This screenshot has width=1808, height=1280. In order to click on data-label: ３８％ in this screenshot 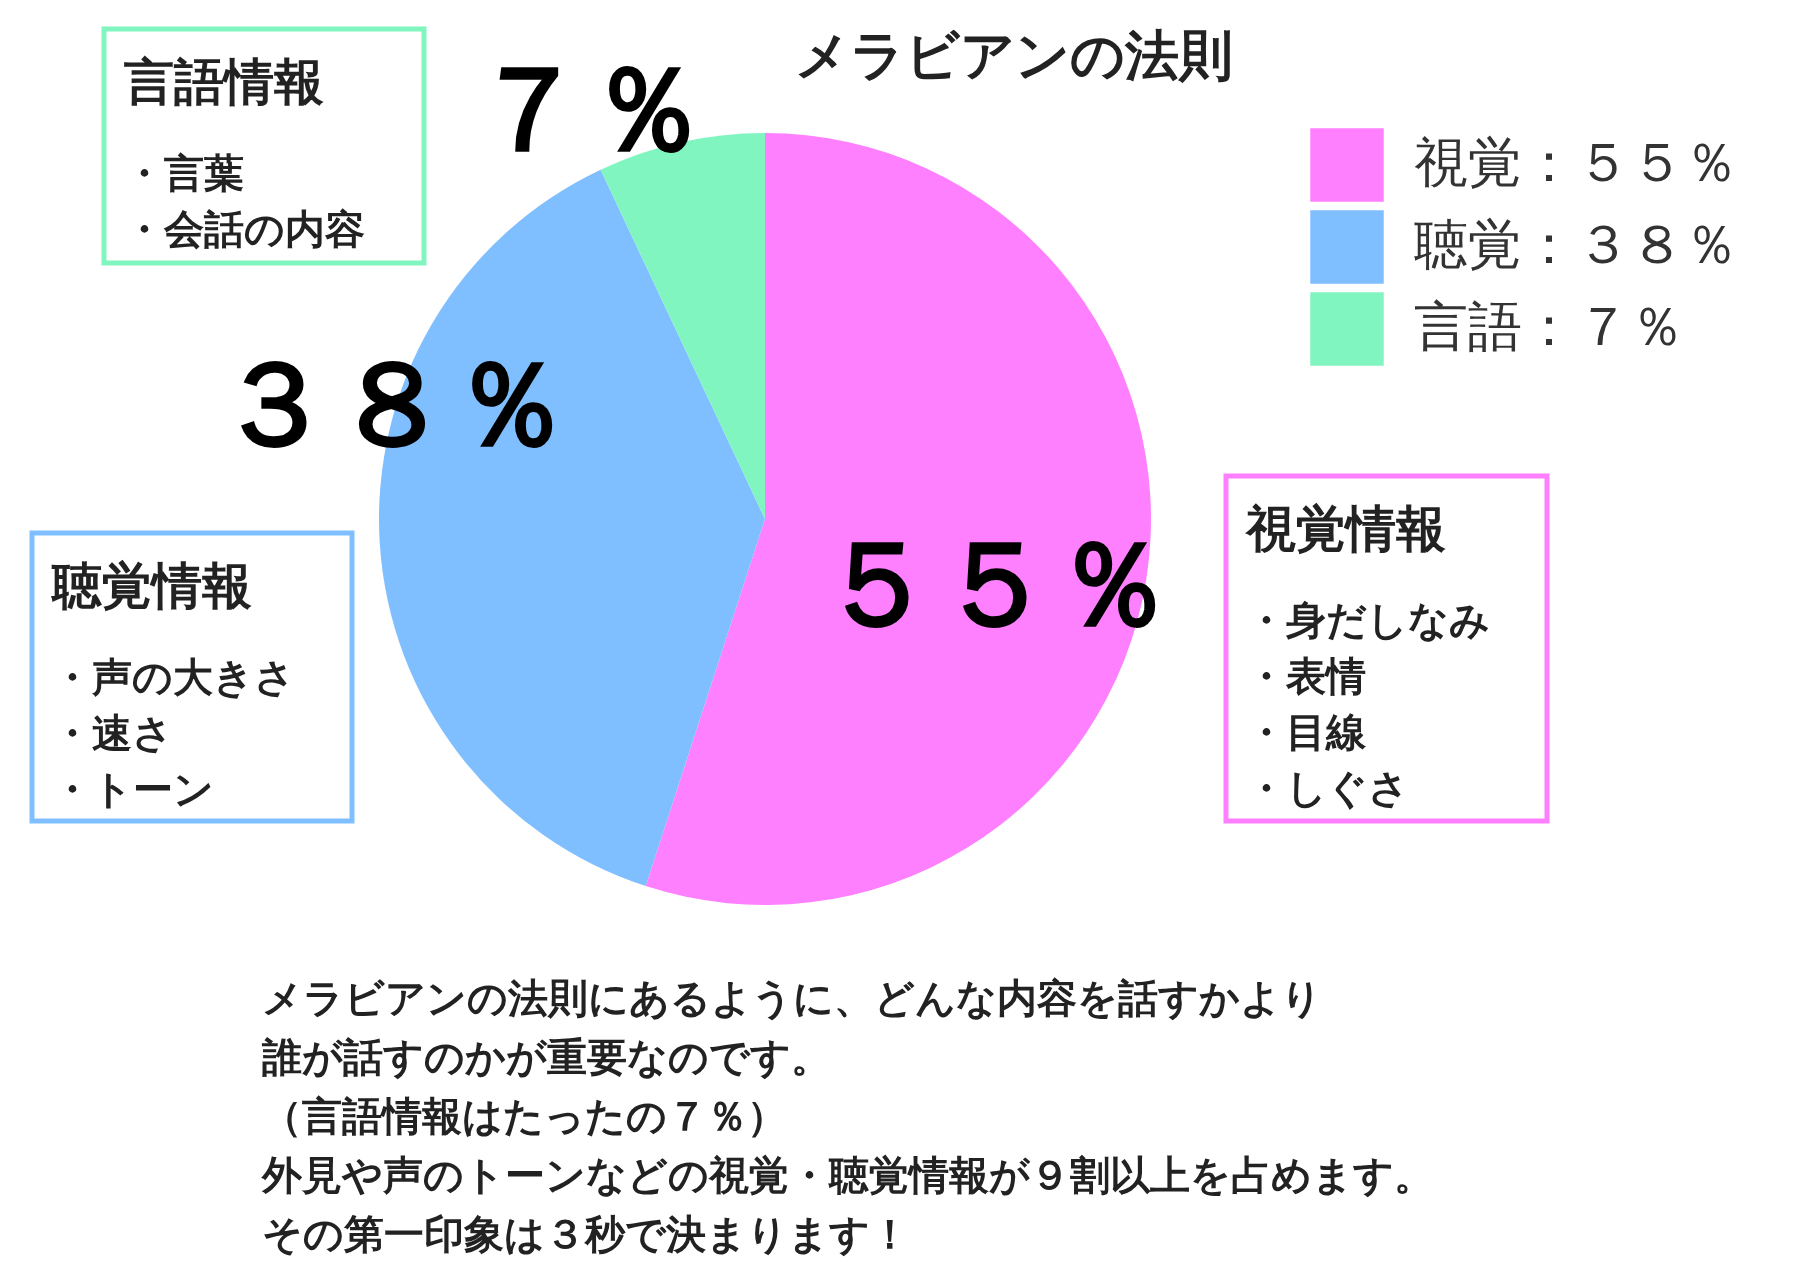, I will do `click(392, 404)`.